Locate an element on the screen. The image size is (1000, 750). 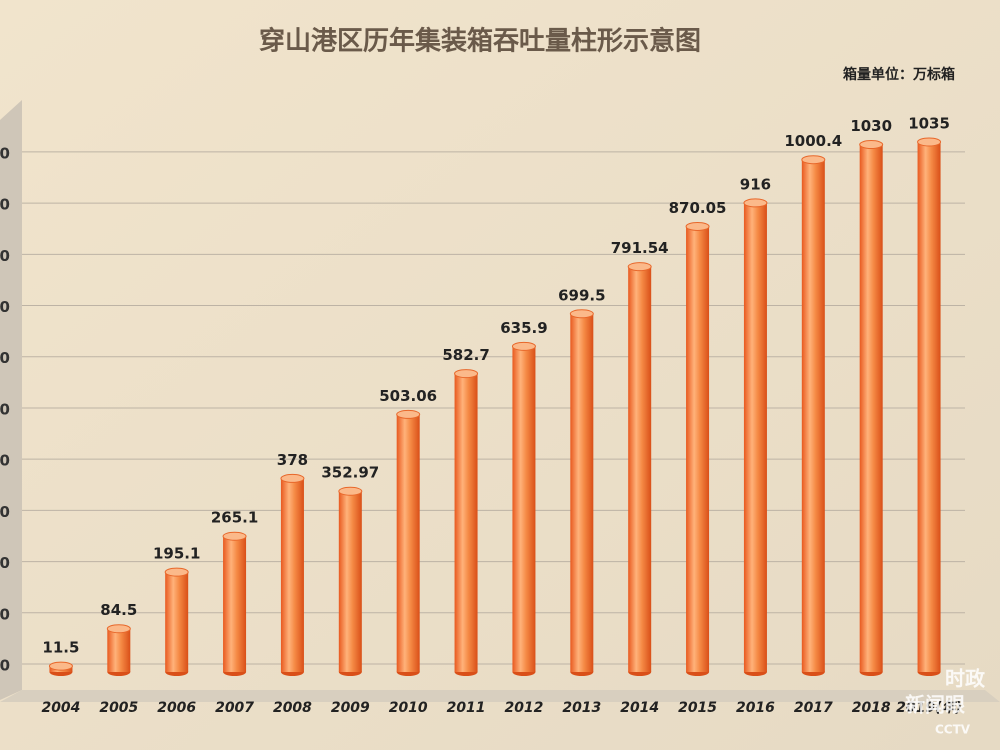
y-tick-label: 400 is located at coordinates (5, 461).